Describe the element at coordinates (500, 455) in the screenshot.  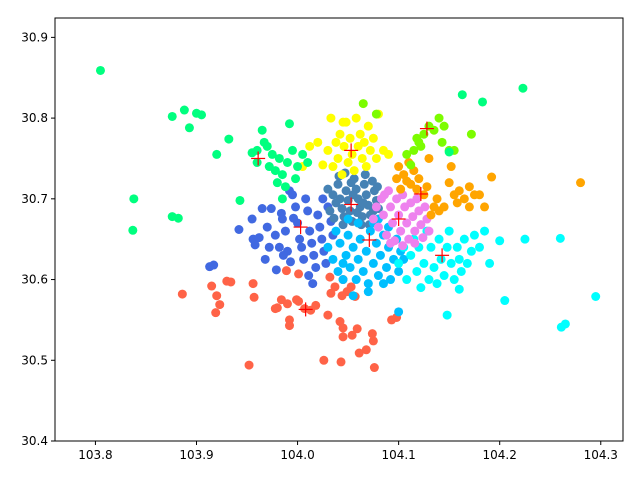
I see `x-tick-label: 104.2` at that location.